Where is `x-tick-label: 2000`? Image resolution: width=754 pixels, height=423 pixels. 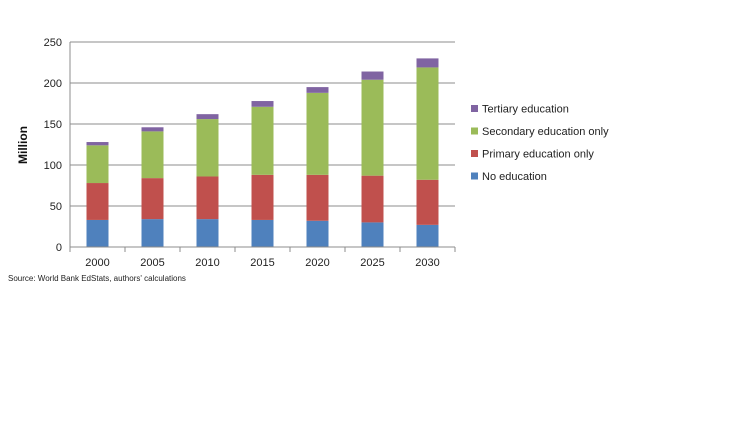
x-tick-label: 2000 is located at coordinates (97, 263).